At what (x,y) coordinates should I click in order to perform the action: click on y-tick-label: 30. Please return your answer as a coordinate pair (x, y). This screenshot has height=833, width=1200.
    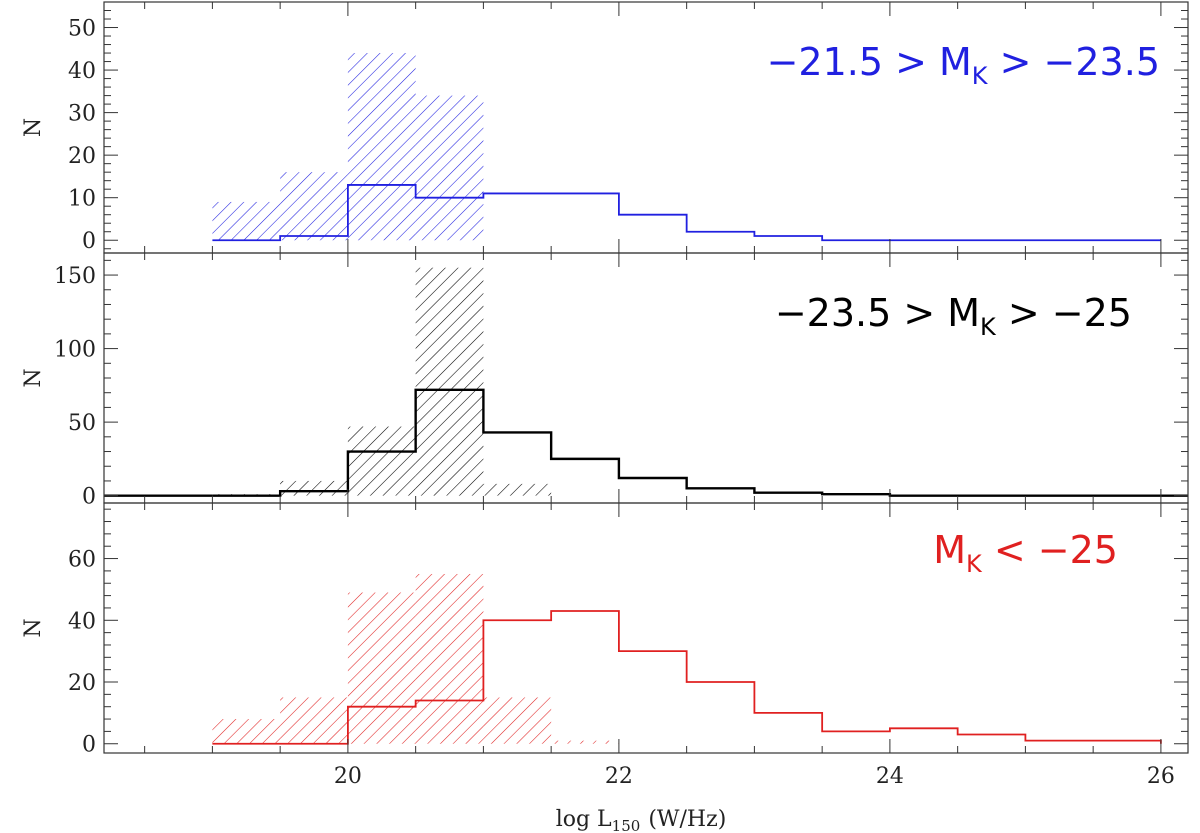
    Looking at the image, I should click on (82, 114).